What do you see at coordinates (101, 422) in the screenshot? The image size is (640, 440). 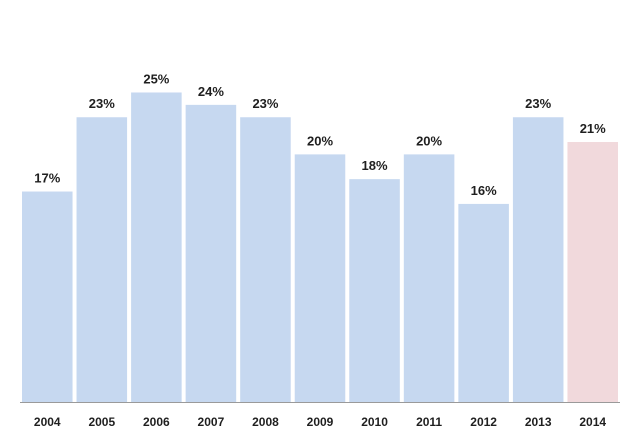 I see `x-tick-label-2005: 2005` at bounding box center [101, 422].